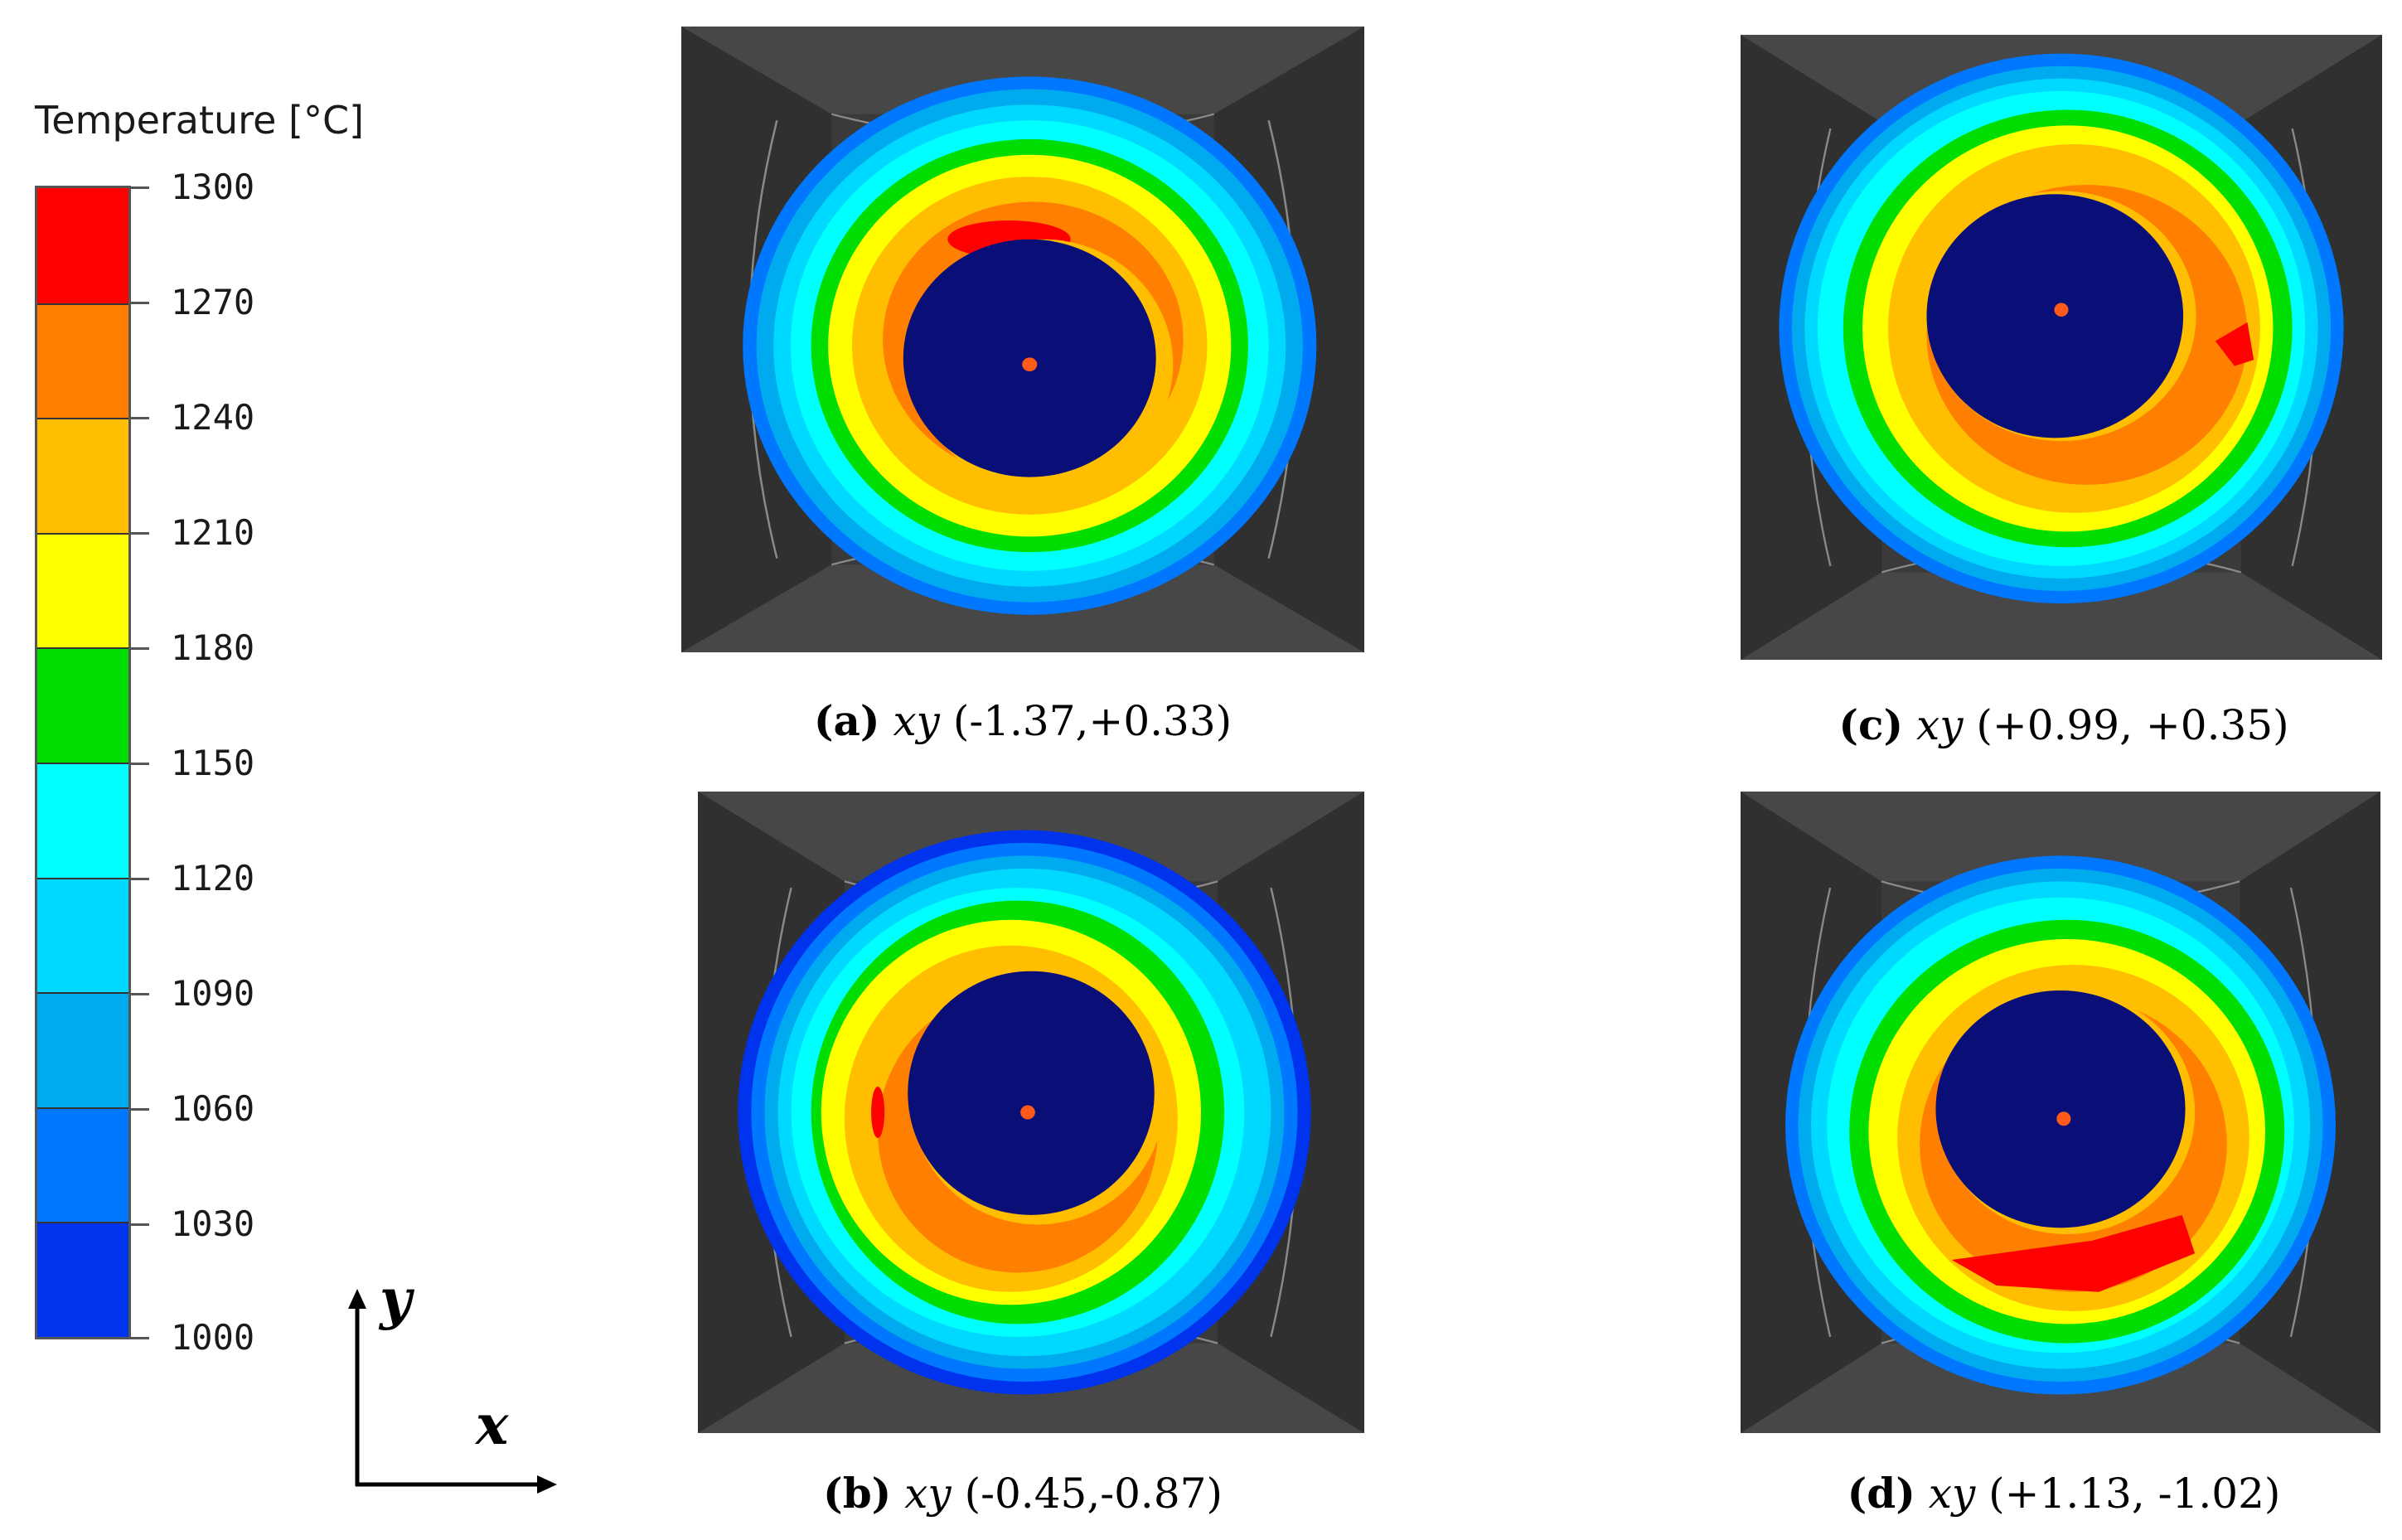 This screenshot has height=1540, width=2402. Describe the element at coordinates (846, 721) in the screenshot. I see `caption-tag: (a)` at that location.